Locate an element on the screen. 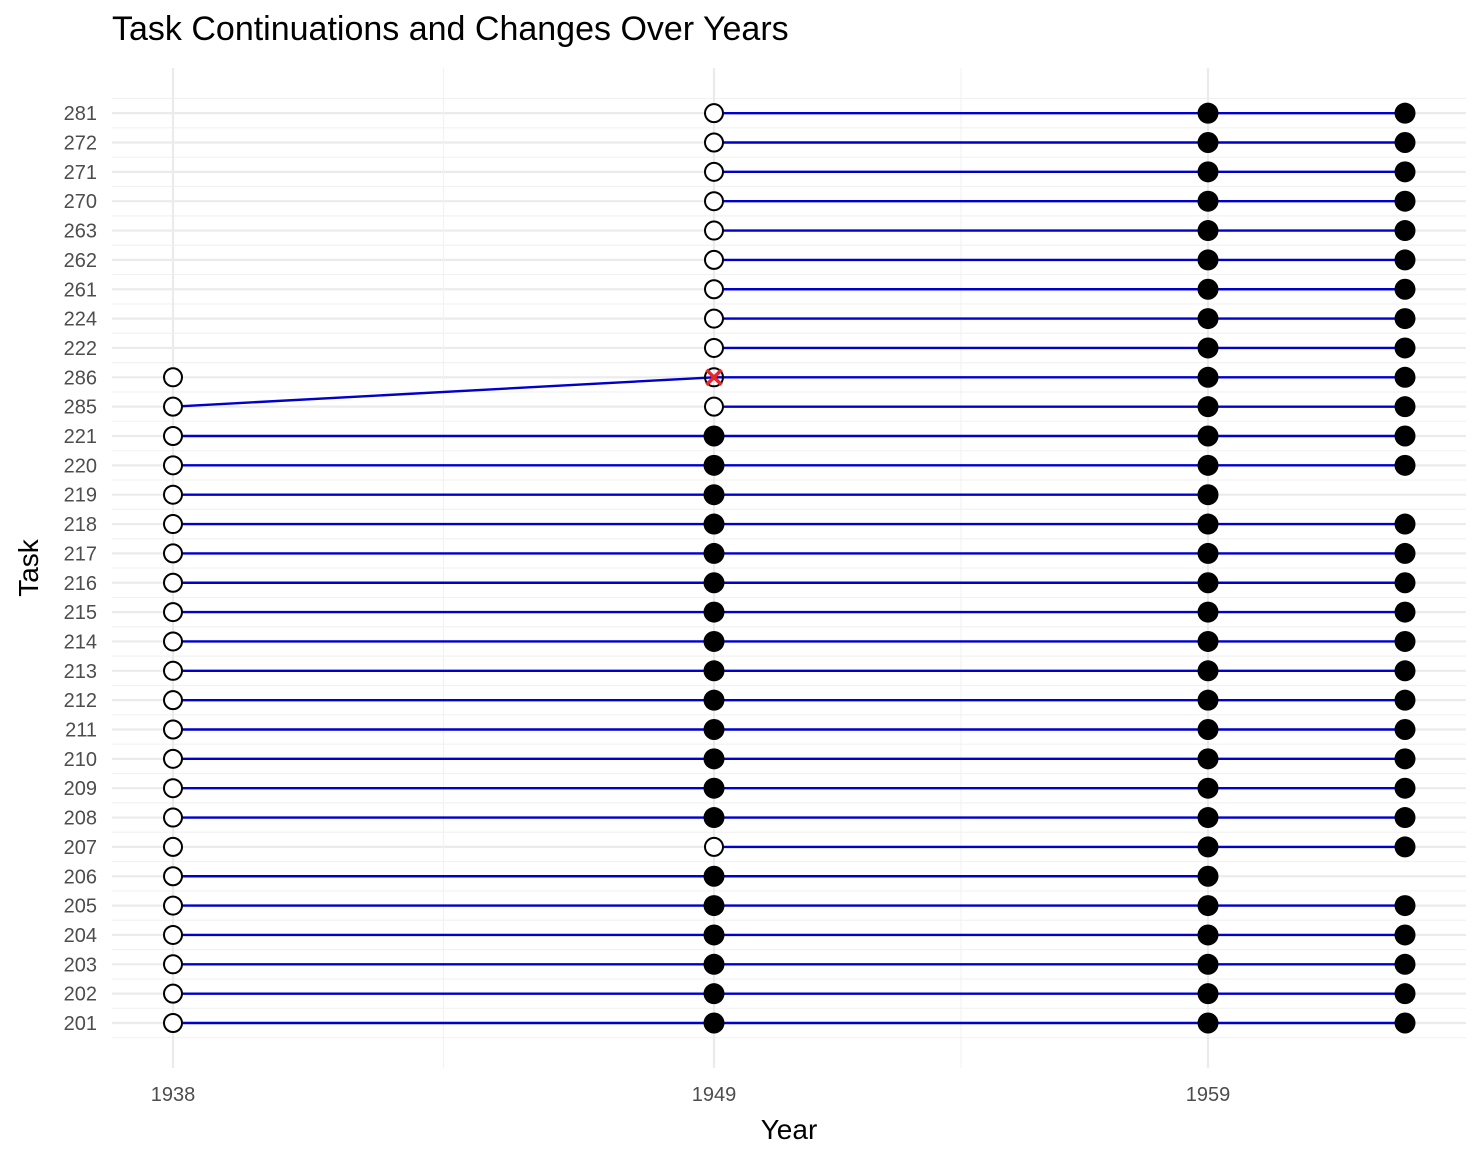  x-axis-title: Year is located at coordinates (789, 1129).